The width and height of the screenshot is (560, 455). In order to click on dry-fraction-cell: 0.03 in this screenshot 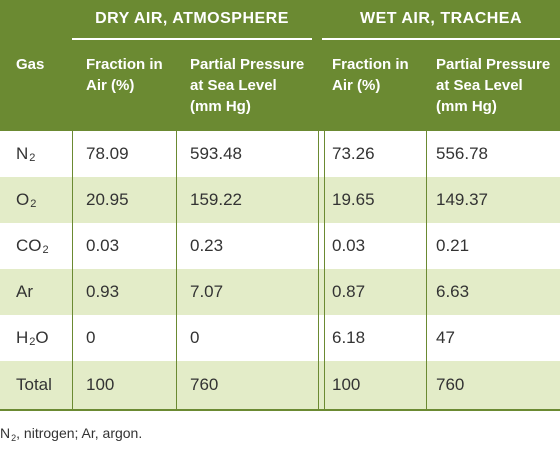, I will do `click(103, 245)`.